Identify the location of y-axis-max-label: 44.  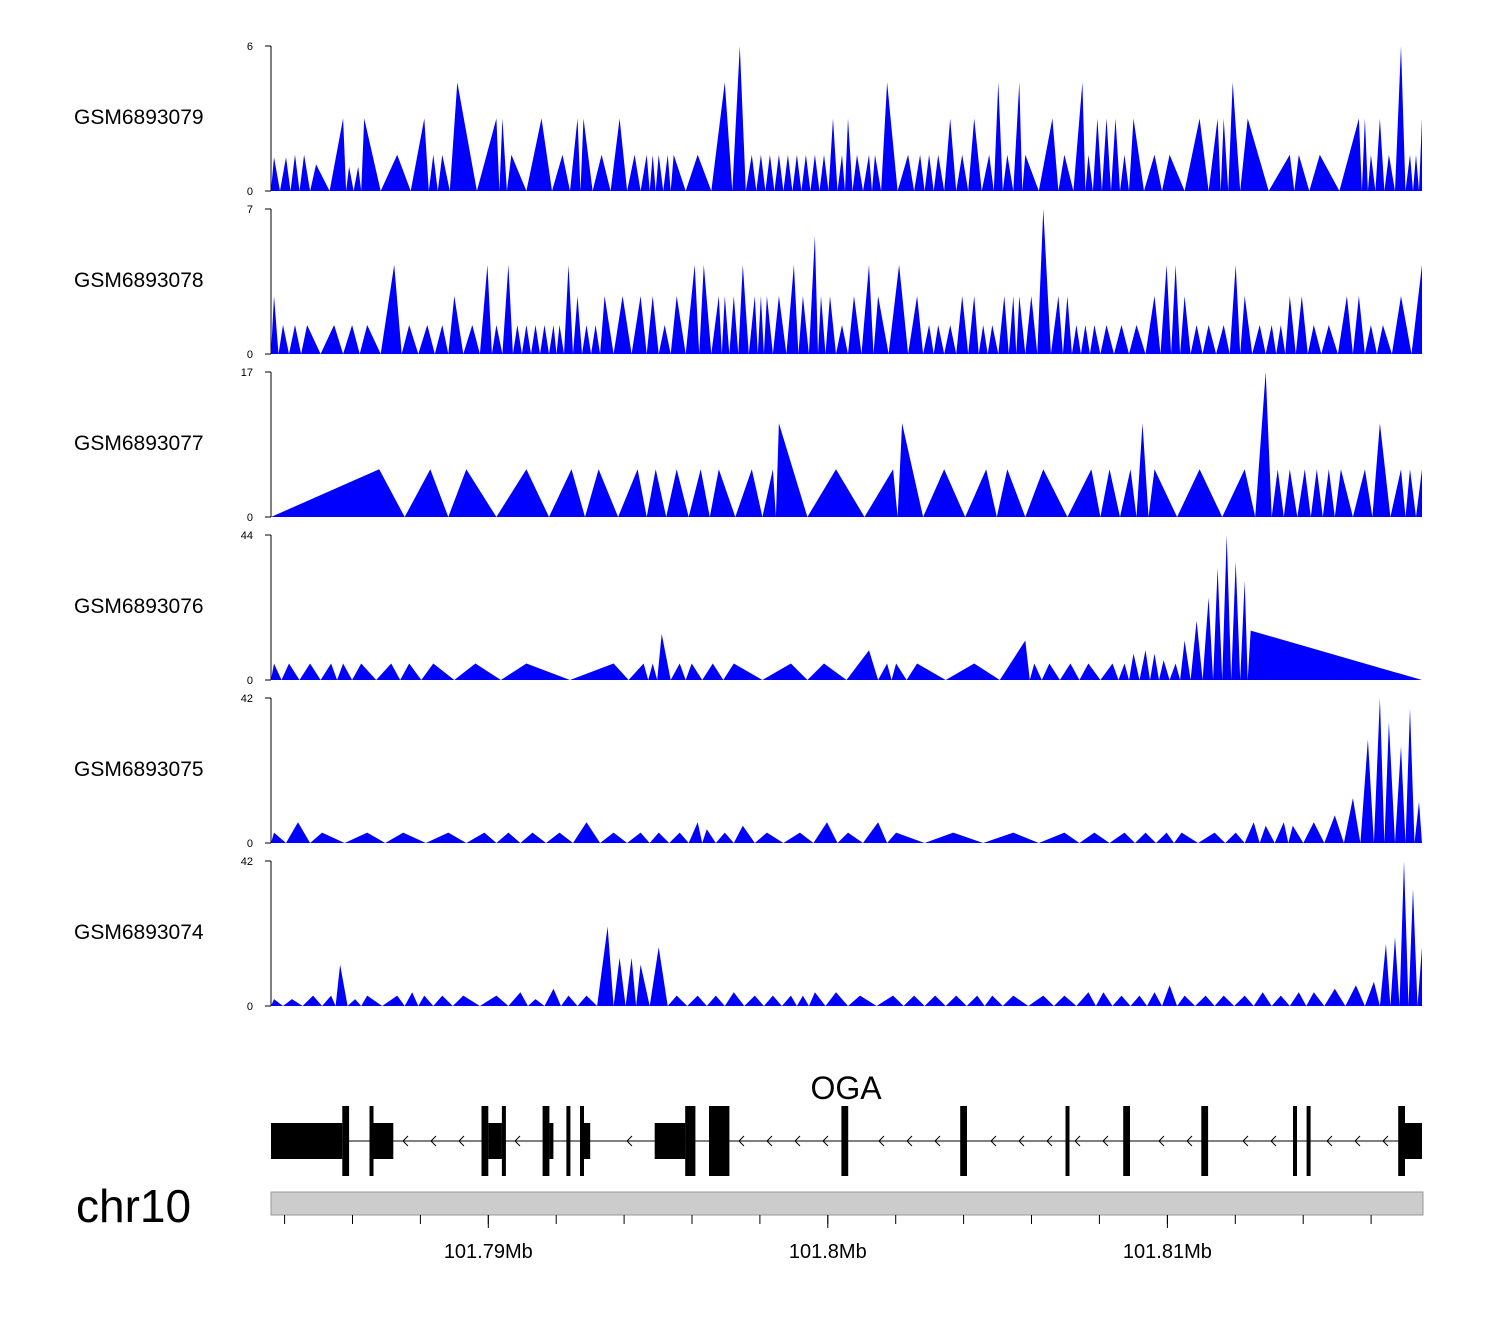
(247, 536).